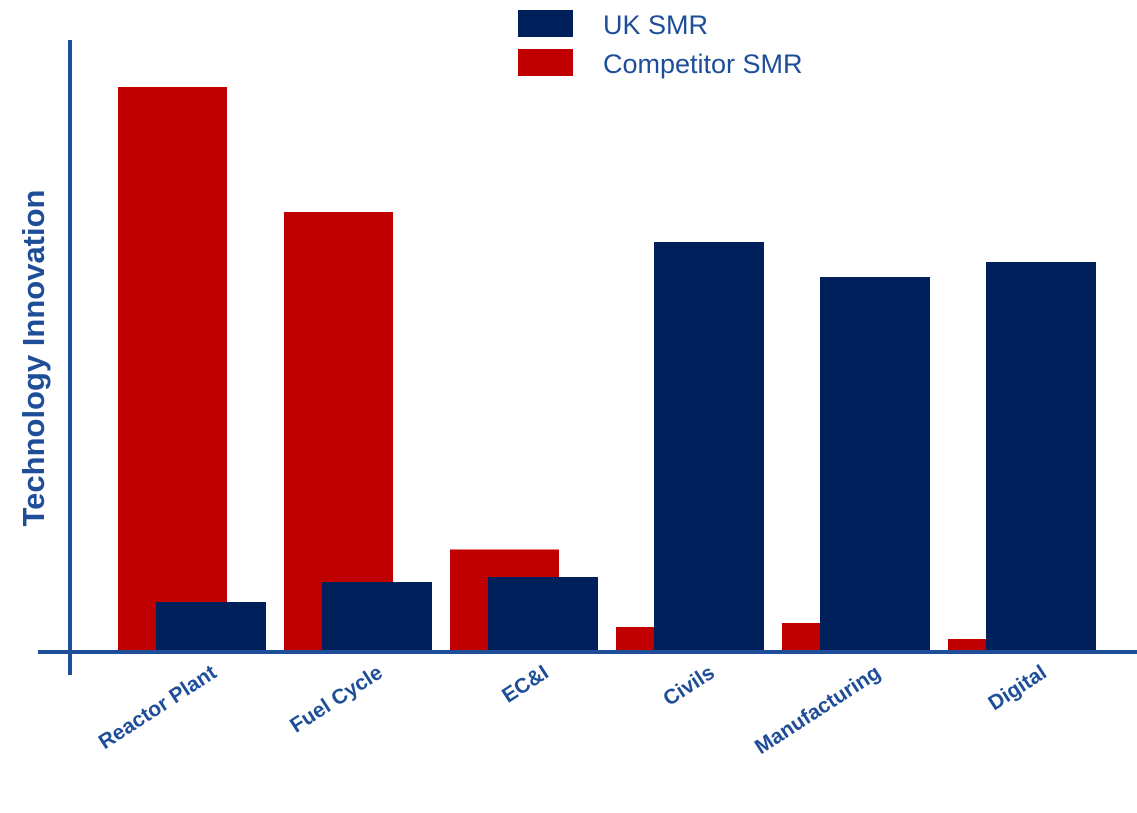  Describe the element at coordinates (211, 627) in the screenshot. I see `bar-uk-reactor-plant` at that location.